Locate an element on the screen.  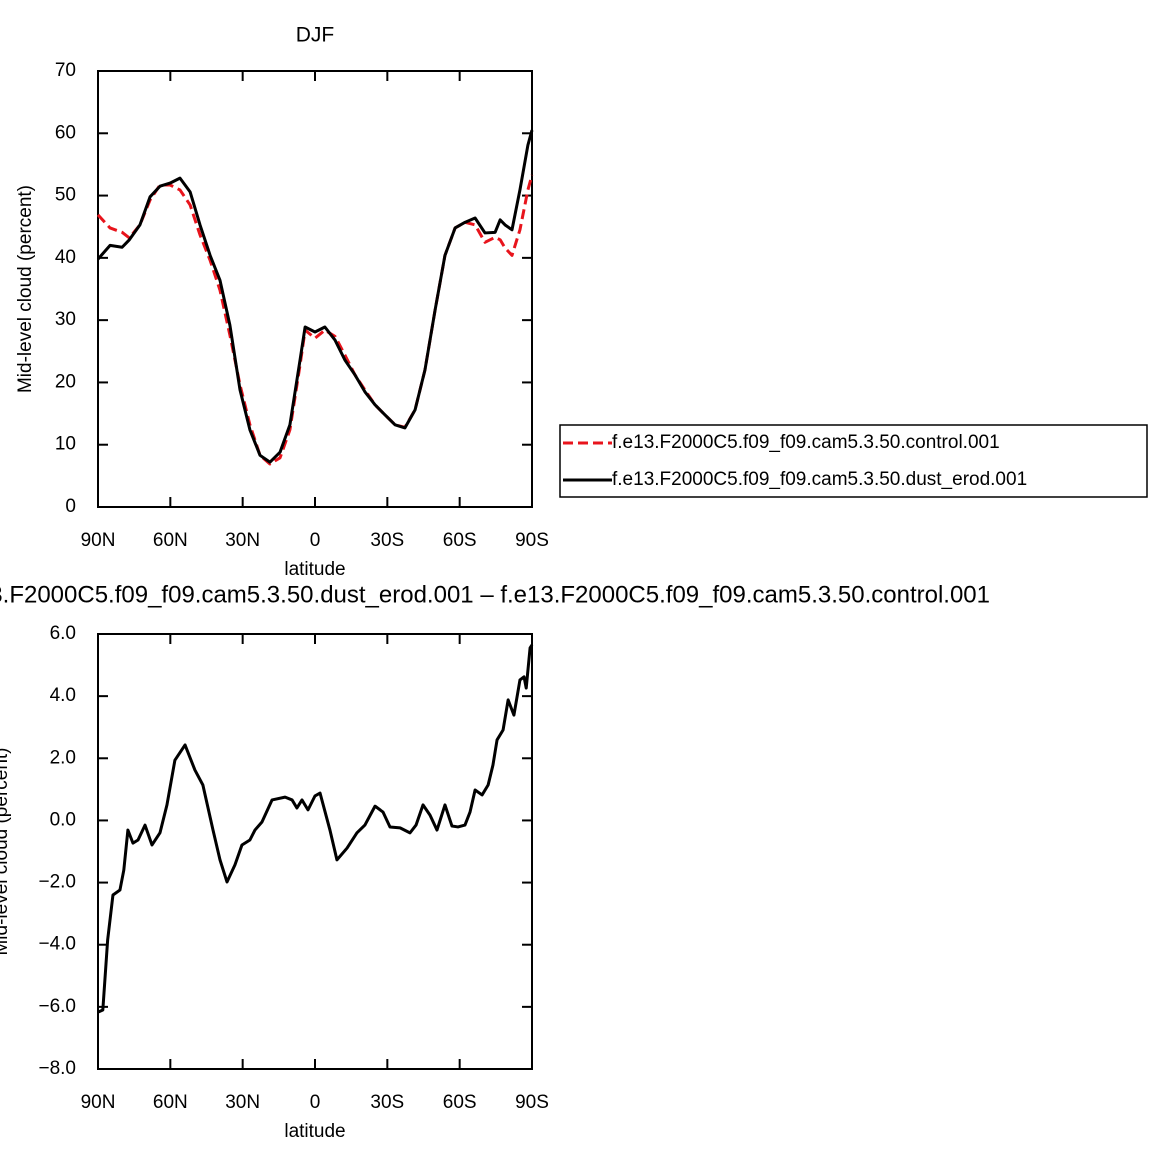
legend-box is located at coordinates (853, 461).